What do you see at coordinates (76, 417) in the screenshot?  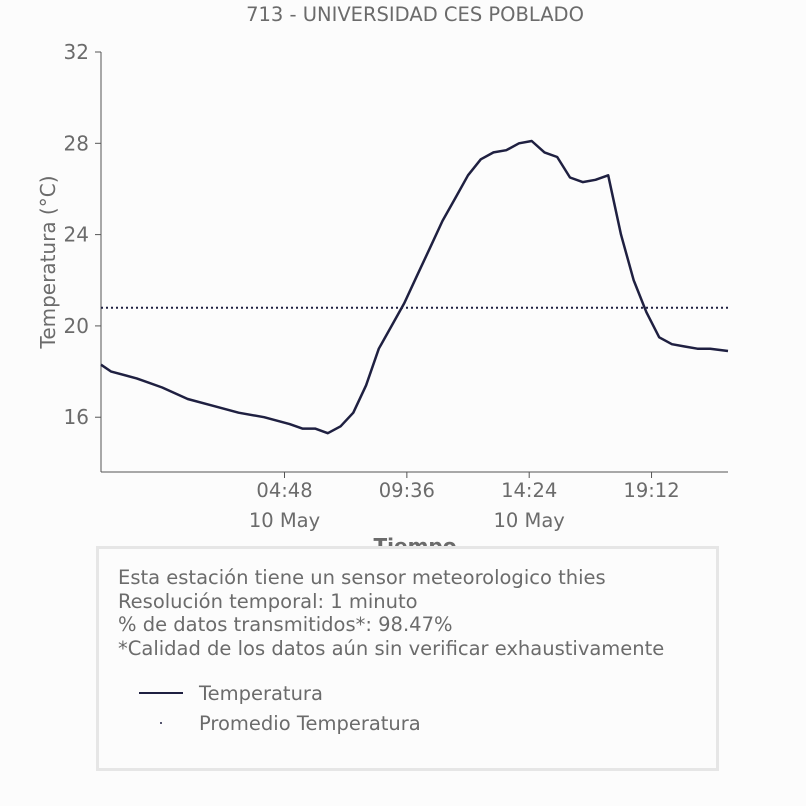 I see `y-tick-label: 16` at bounding box center [76, 417].